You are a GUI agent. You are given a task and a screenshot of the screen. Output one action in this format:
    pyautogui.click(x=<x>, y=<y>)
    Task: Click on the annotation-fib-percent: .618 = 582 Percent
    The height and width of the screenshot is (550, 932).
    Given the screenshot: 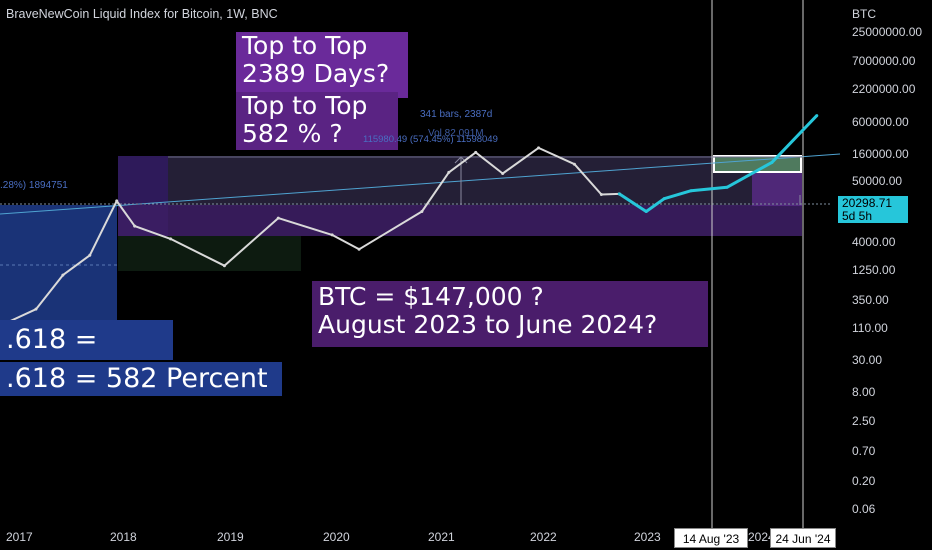 What is the action you would take?
    pyautogui.click(x=141, y=379)
    